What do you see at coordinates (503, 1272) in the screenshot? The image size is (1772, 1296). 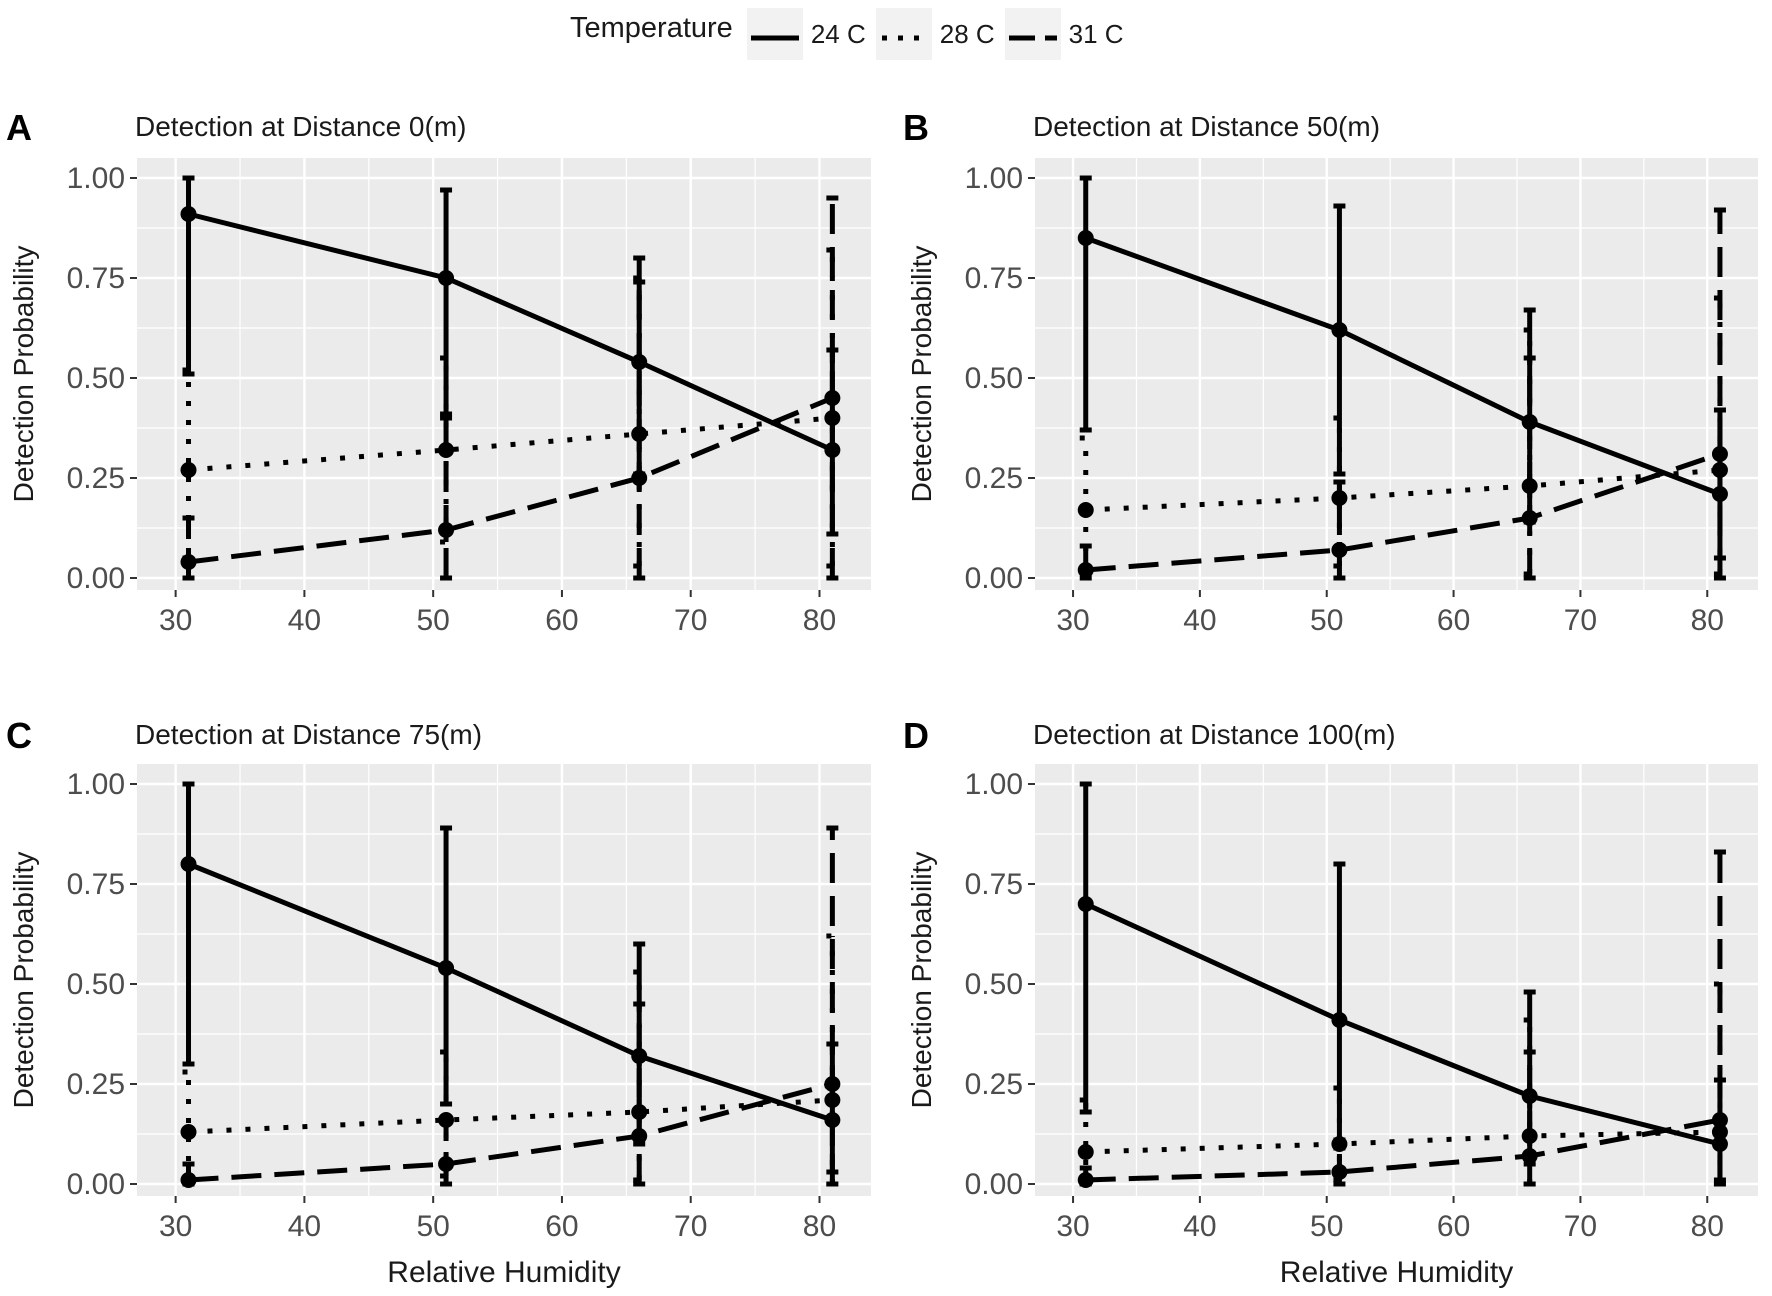 I see `x-axis-label: Relative Humidity` at bounding box center [503, 1272].